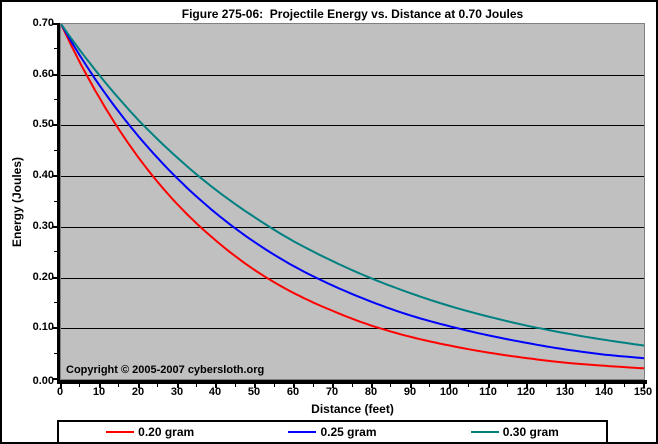  I want to click on x-tick-label: 60, so click(293, 392).